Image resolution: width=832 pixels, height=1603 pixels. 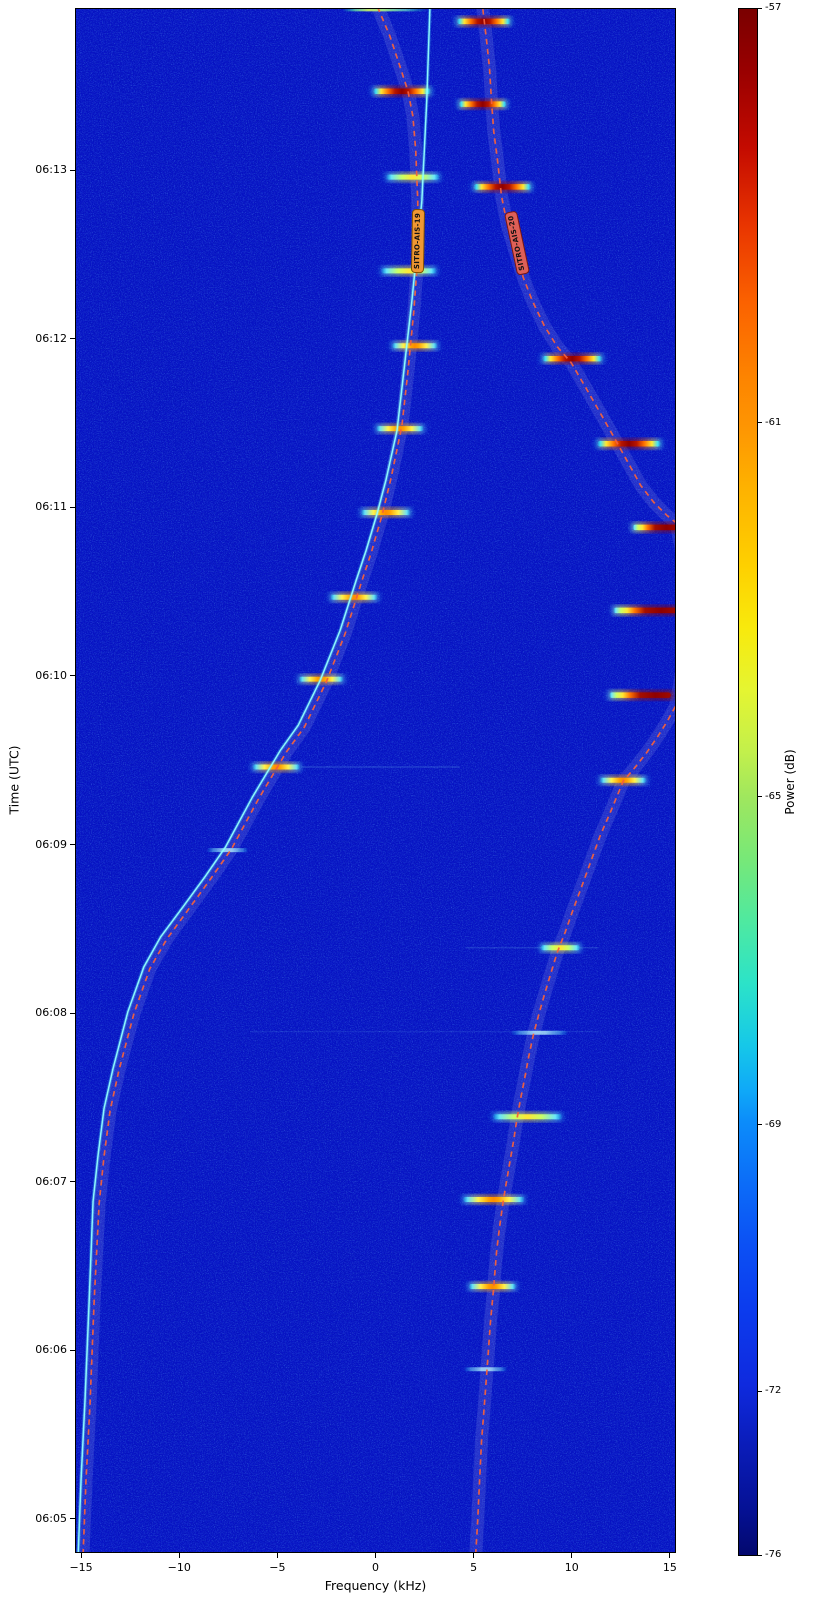 I want to click on colorbar-tick-label: -61, so click(x=773, y=422).